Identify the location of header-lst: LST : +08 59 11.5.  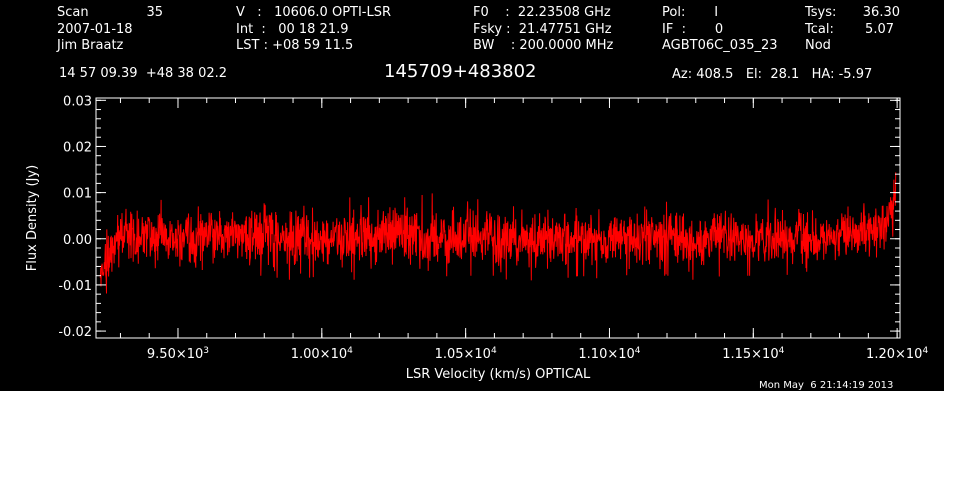
(295, 45).